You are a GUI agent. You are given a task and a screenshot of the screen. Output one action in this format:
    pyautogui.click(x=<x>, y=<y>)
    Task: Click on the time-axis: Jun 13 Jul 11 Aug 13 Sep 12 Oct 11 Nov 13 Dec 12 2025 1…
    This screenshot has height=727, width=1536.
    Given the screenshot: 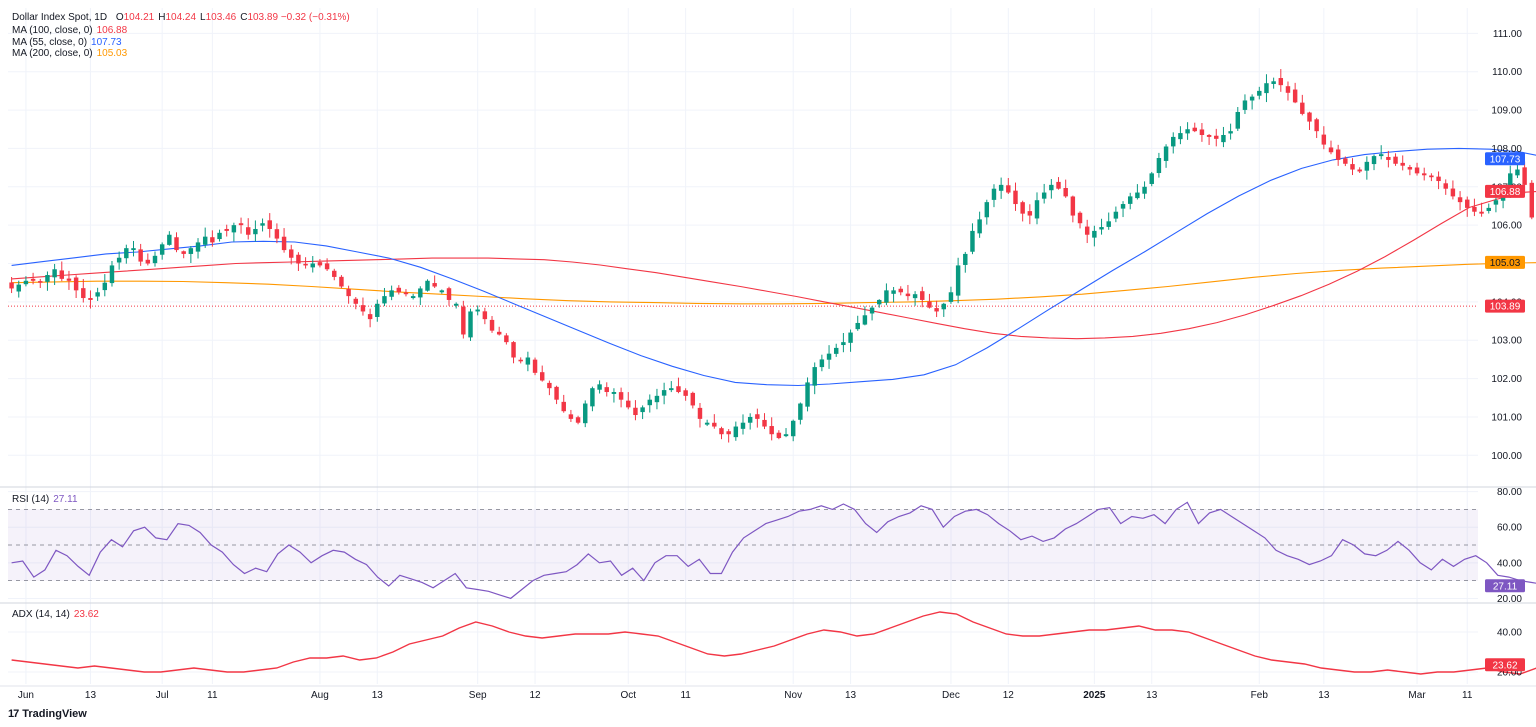 What is the action you would take?
    pyautogui.click(x=745, y=695)
    